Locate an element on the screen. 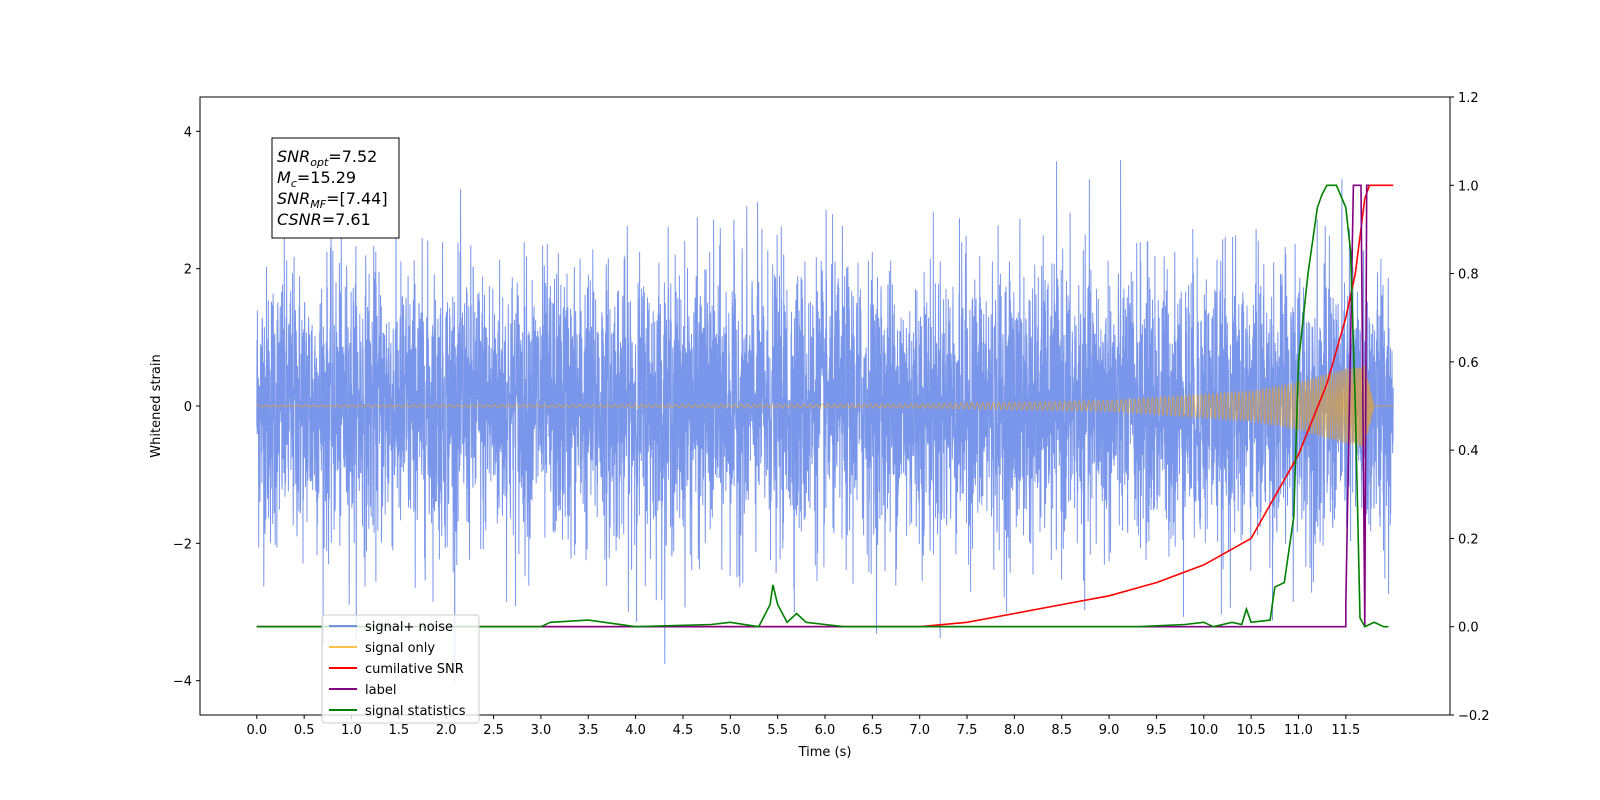 Image resolution: width=1600 pixels, height=800 pixels. x-tick-label: 4.0 is located at coordinates (635, 730).